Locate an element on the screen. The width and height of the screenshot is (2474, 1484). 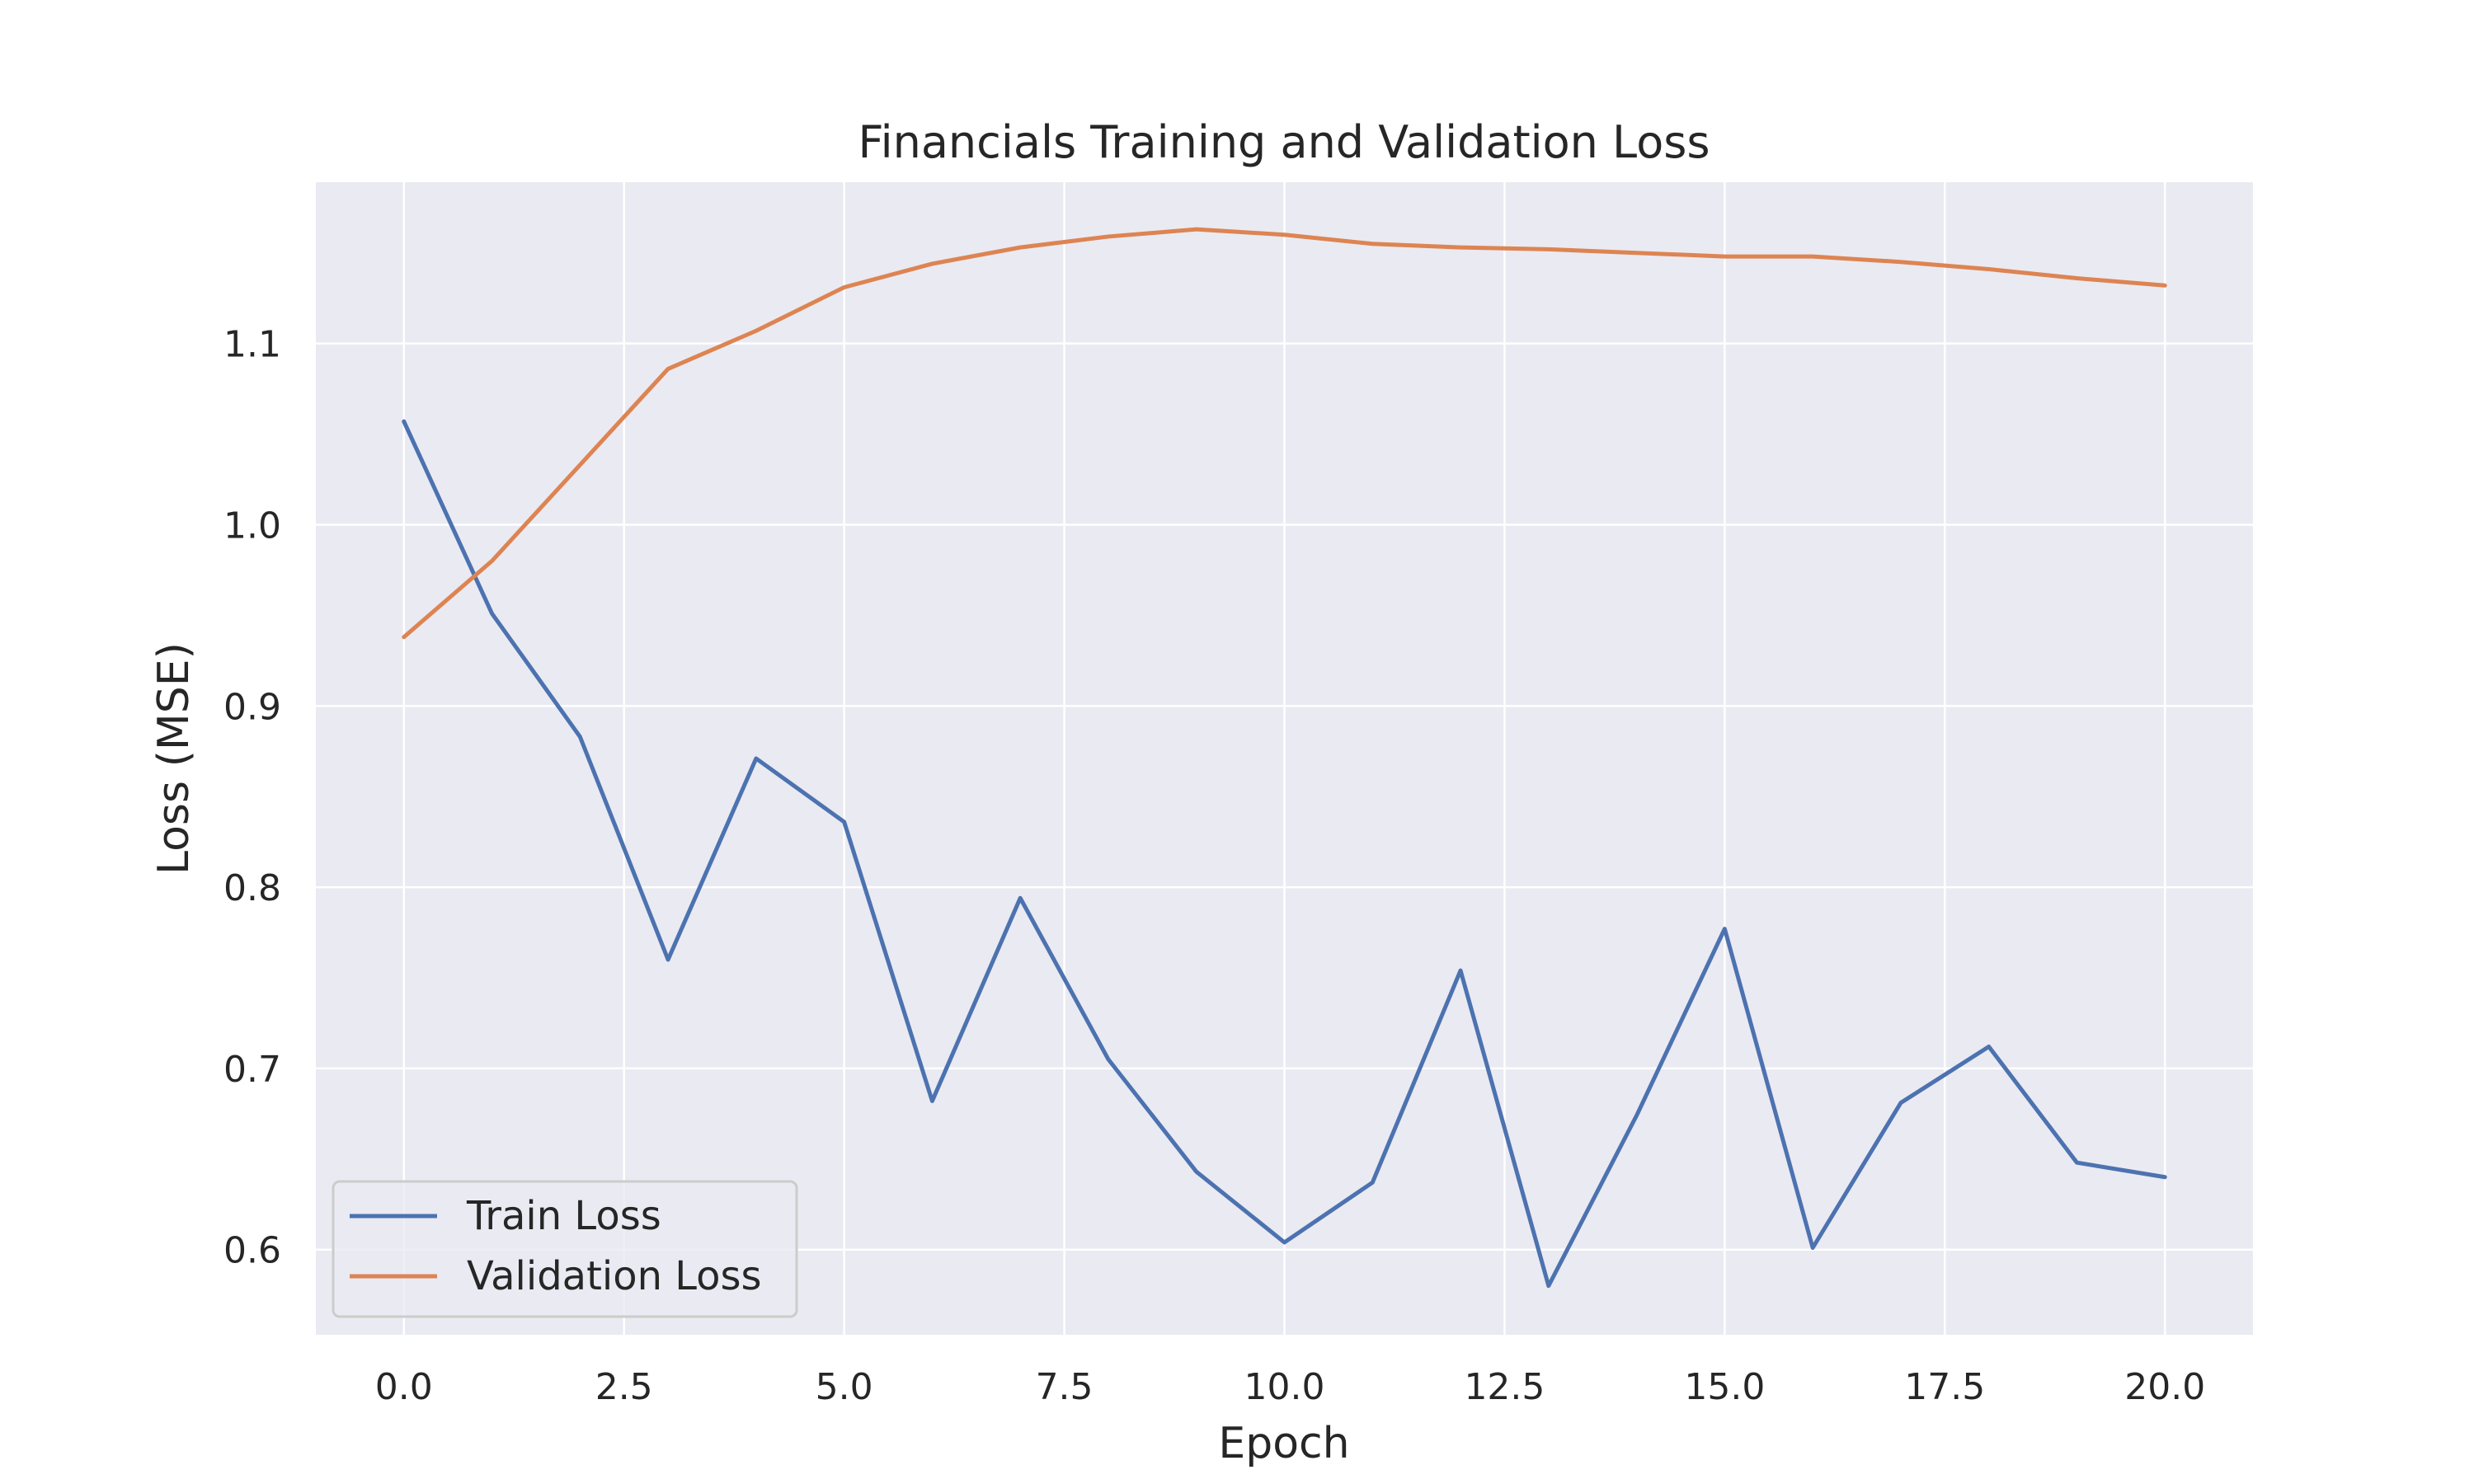
x-tick-label: 20.0 is located at coordinates (2164, 1387).